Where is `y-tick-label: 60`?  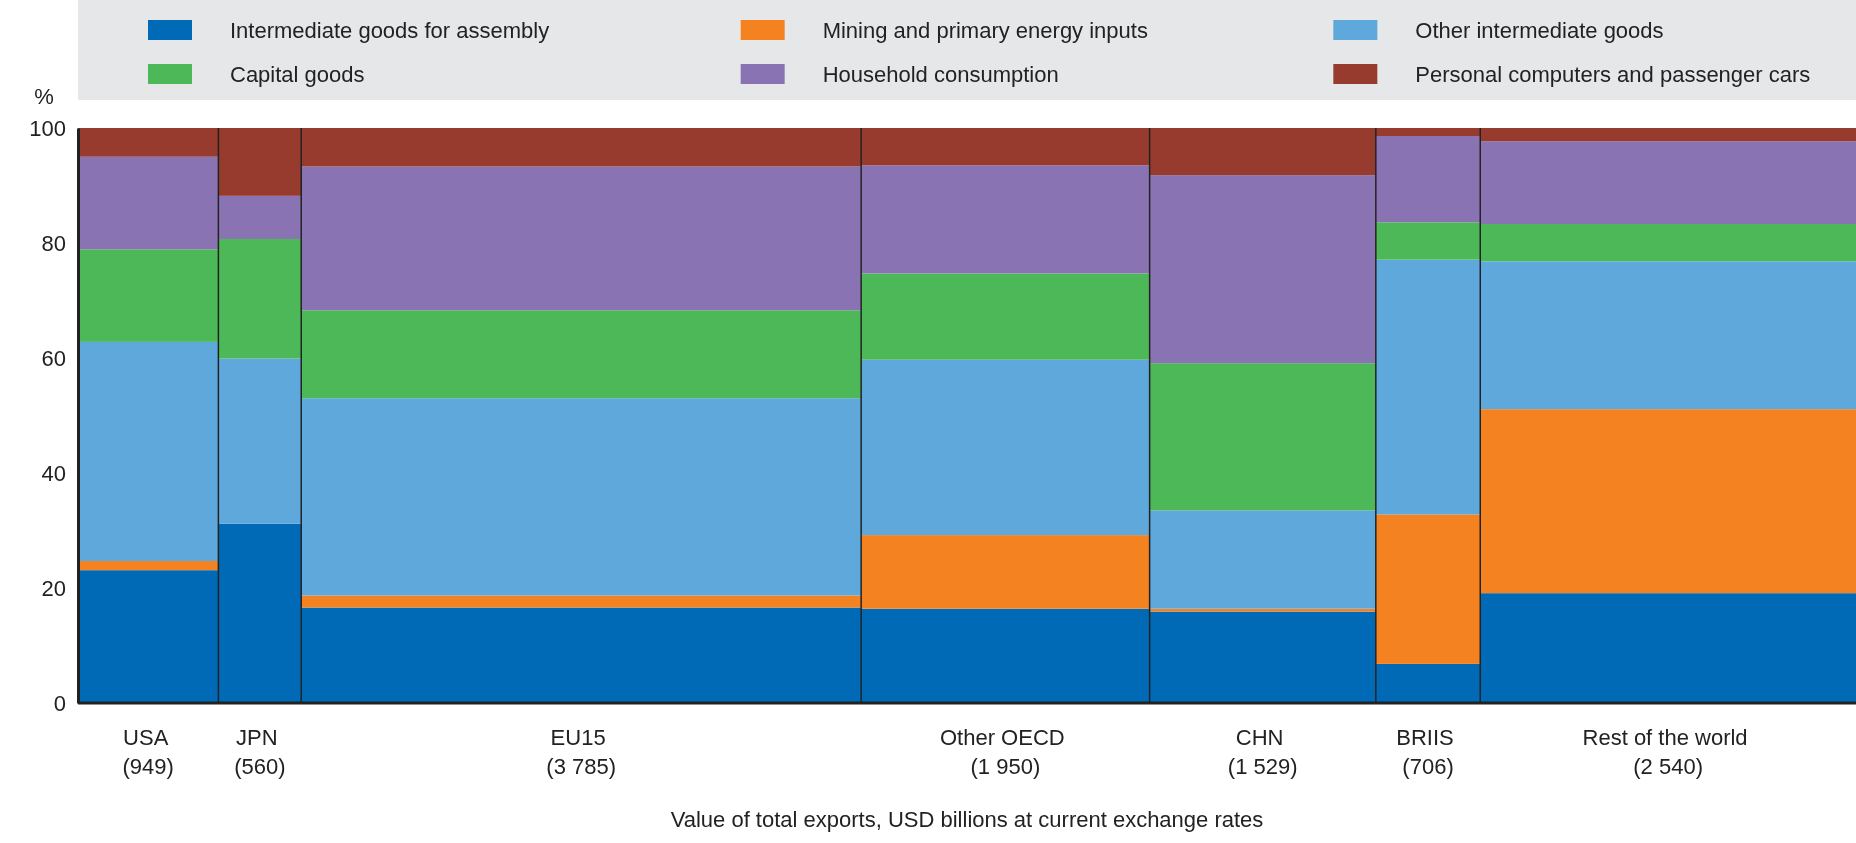 y-tick-label: 60 is located at coordinates (53, 358).